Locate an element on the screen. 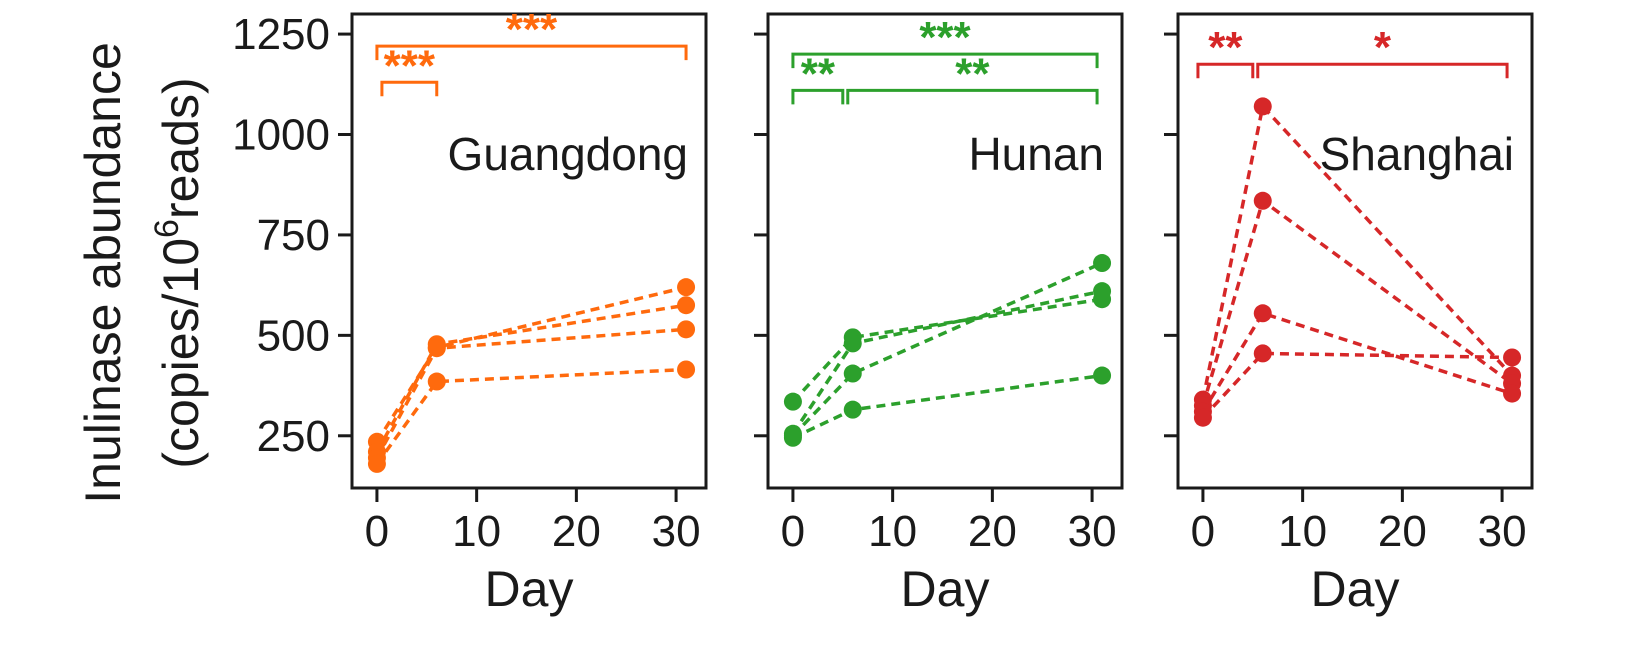 This screenshot has height=664, width=1646. y-axis-title-unit: (copies/106reads) is located at coordinates (178, 272).